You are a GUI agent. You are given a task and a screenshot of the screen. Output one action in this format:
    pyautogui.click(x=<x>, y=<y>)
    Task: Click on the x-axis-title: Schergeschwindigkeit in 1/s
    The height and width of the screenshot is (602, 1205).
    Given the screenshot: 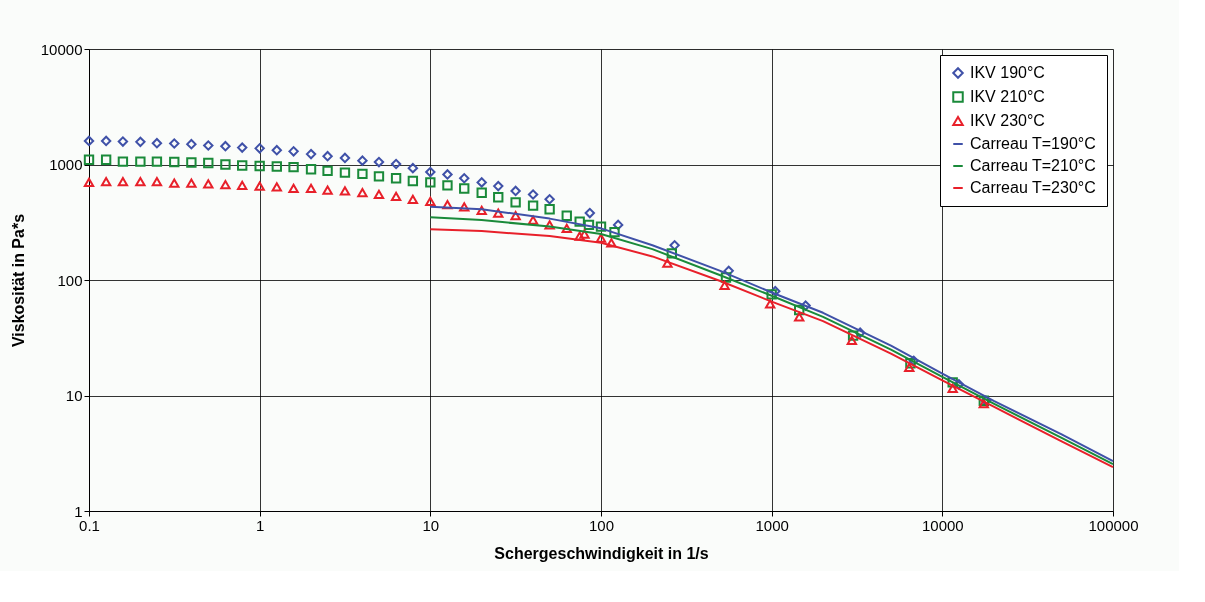 What is the action you would take?
    pyautogui.click(x=601, y=553)
    